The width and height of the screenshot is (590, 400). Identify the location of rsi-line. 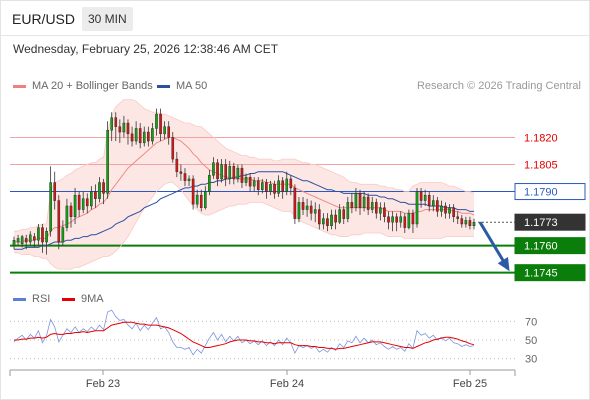
(244, 332).